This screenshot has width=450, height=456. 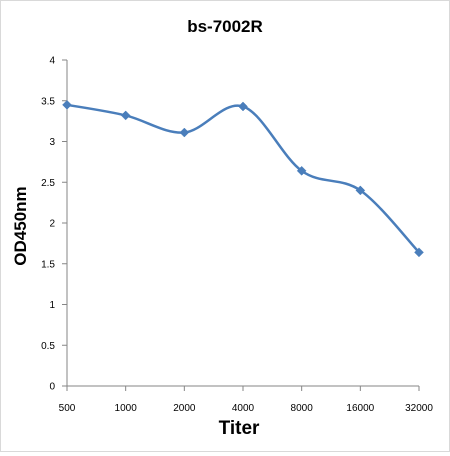 What do you see at coordinates (126, 408) in the screenshot?
I see `x-tick-label: 1000` at bounding box center [126, 408].